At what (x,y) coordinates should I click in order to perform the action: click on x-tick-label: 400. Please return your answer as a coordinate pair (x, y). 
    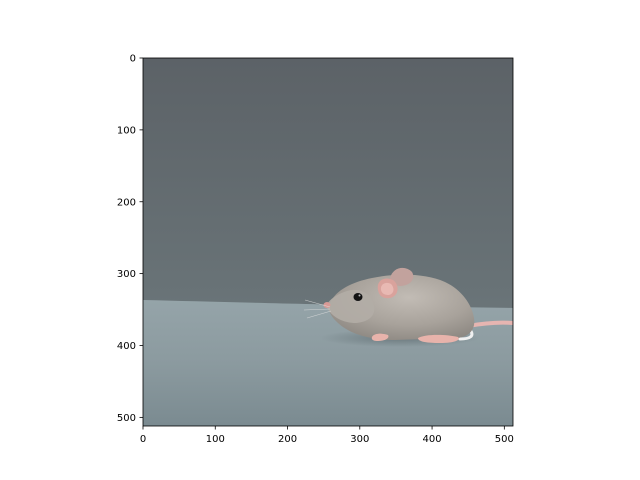
    Looking at the image, I should click on (432, 439).